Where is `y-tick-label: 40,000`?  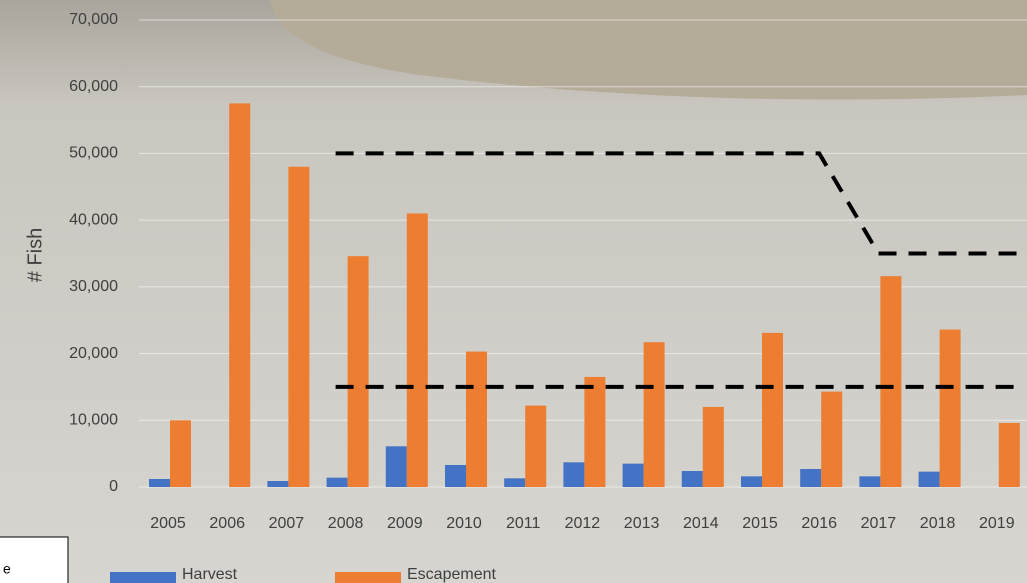 y-tick-label: 40,000 is located at coordinates (93, 219).